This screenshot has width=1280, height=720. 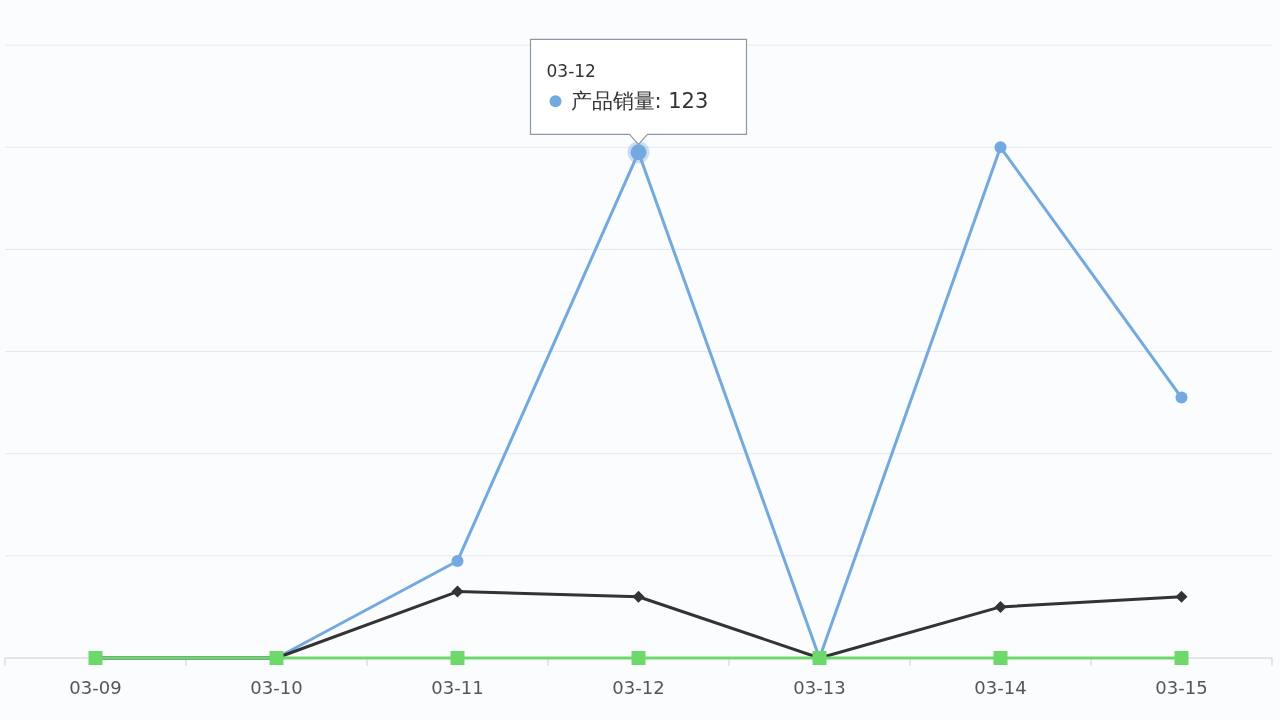 I want to click on annotation: 产品销量: 123, so click(x=639, y=101).